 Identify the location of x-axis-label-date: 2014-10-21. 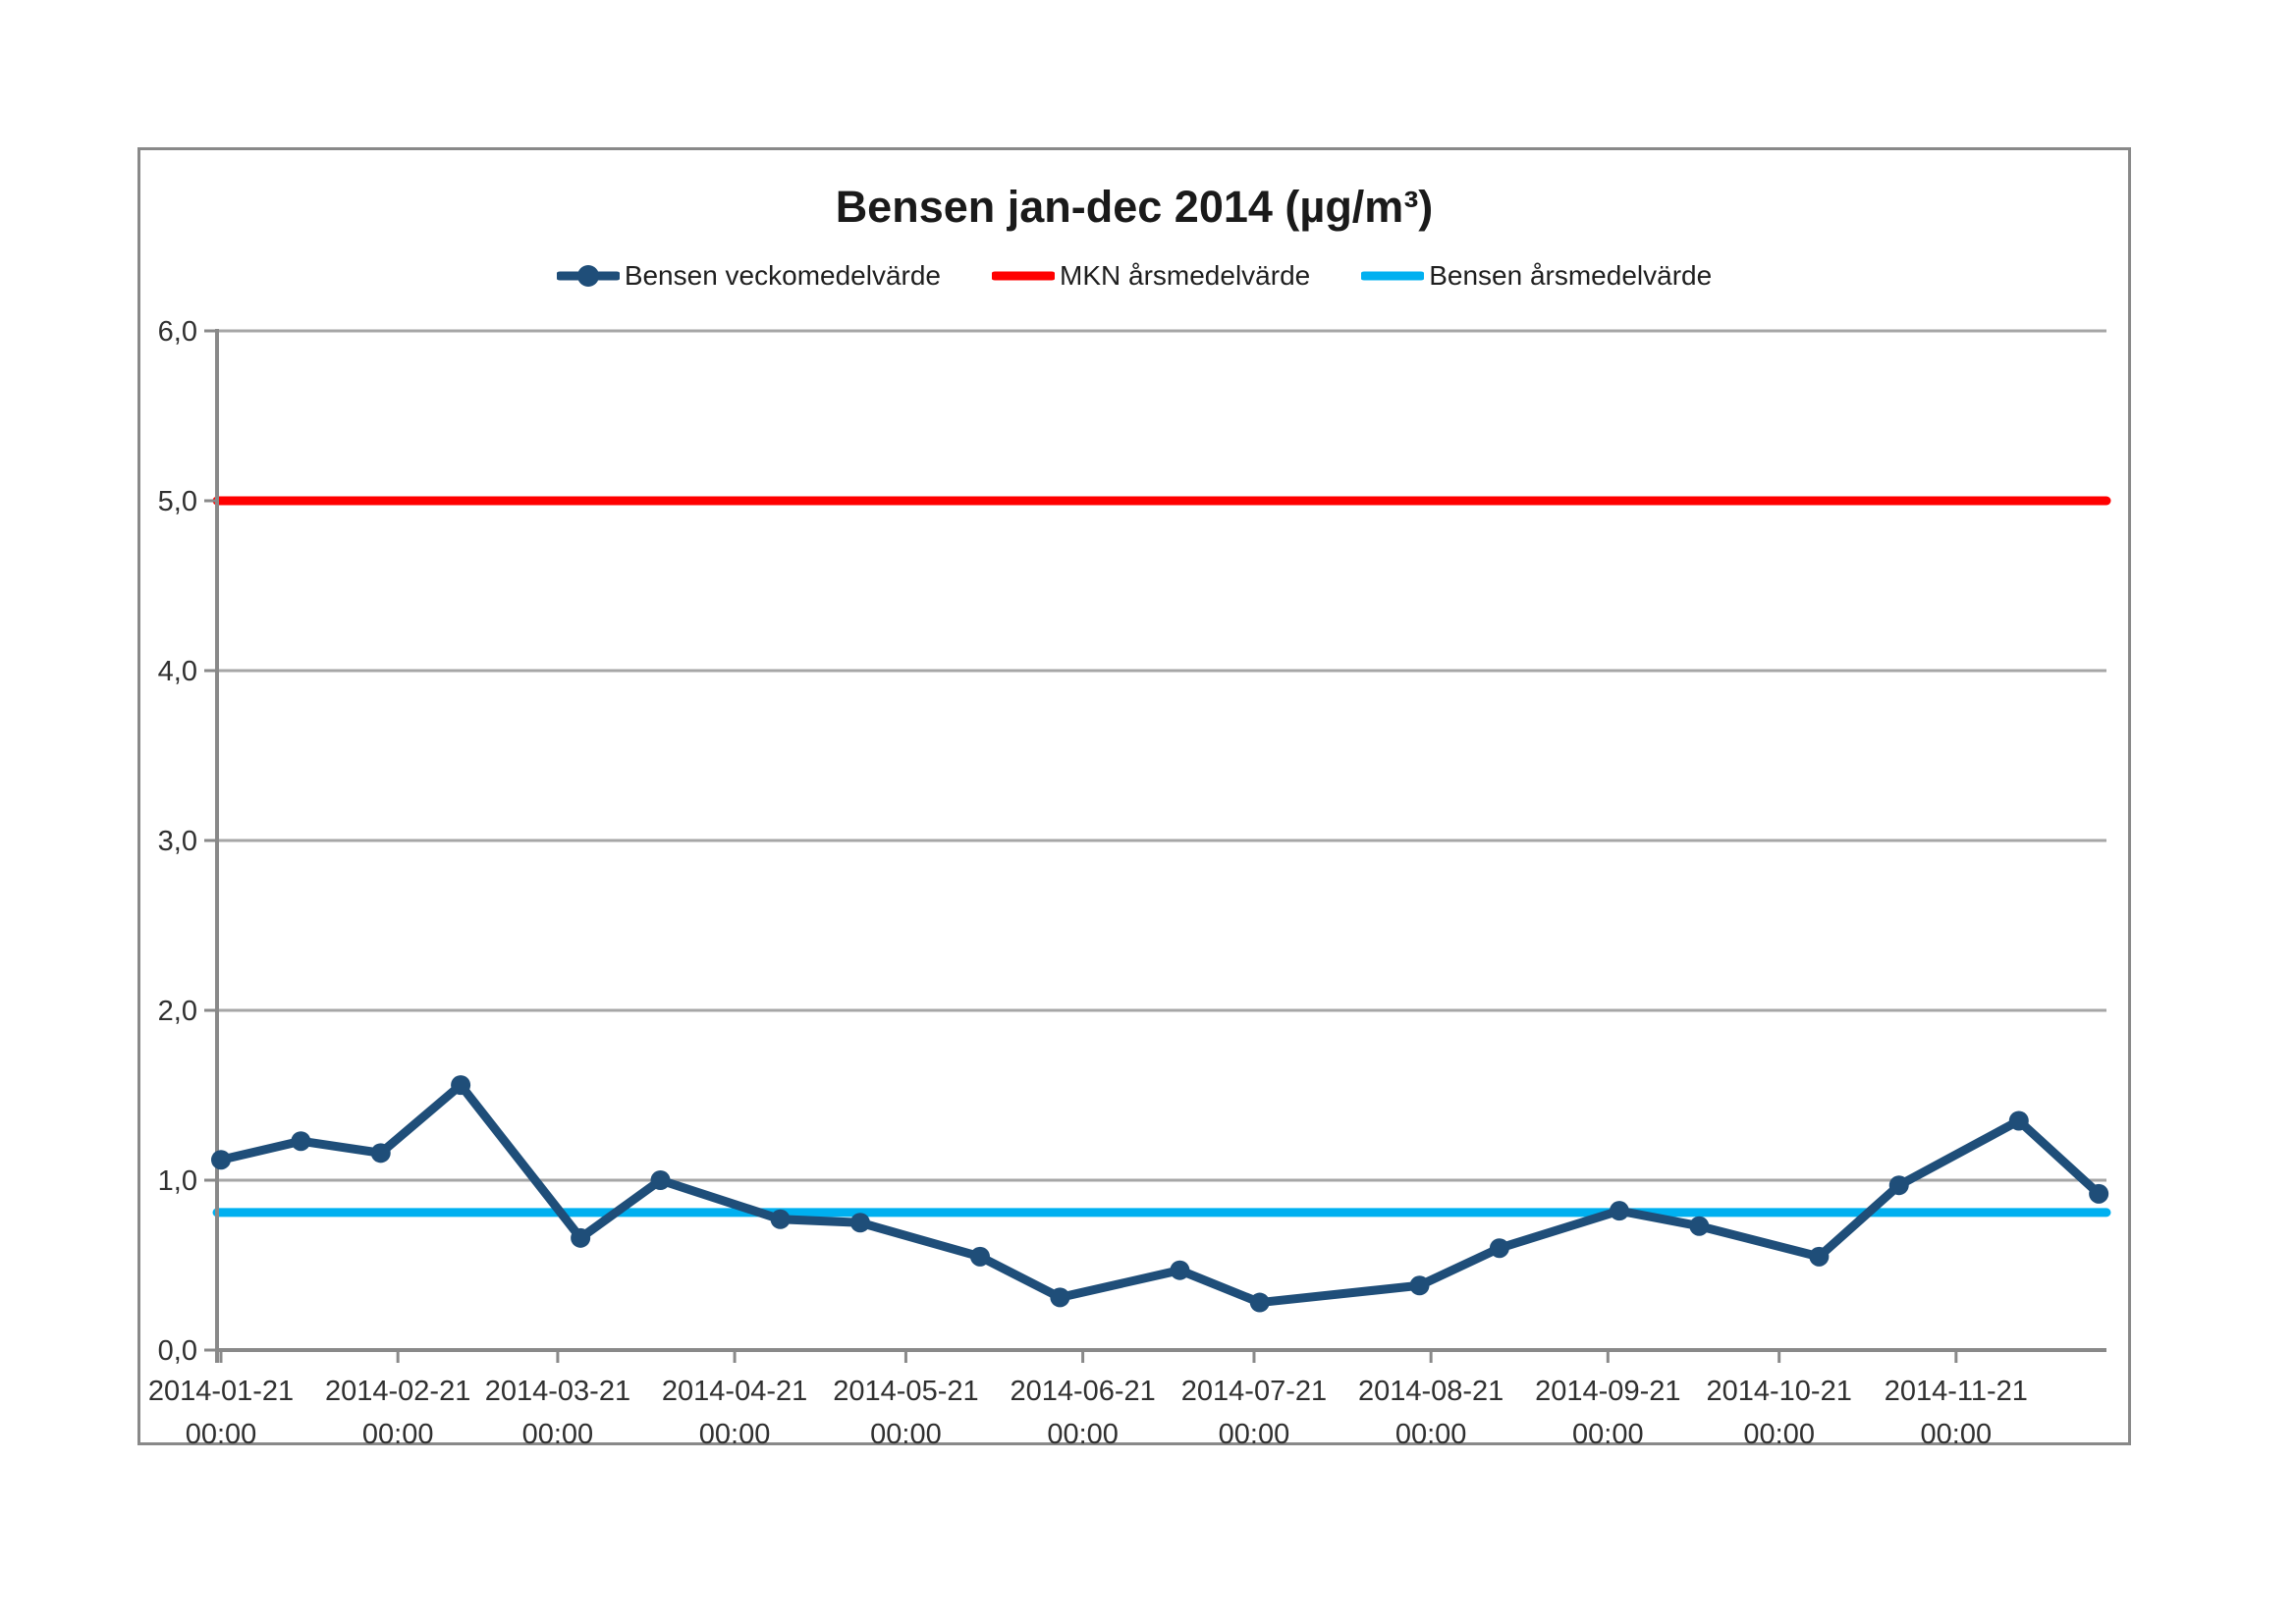
(1779, 1391).